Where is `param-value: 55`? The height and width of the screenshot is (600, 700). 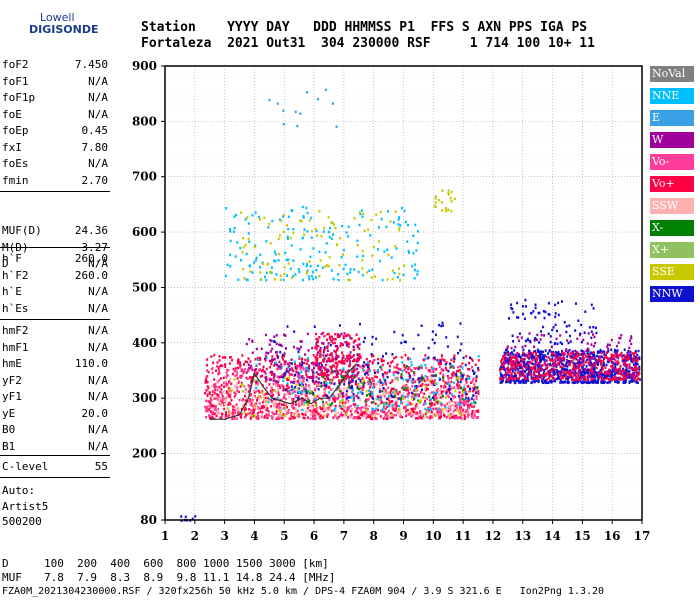 param-value: 55 is located at coordinates (101, 466).